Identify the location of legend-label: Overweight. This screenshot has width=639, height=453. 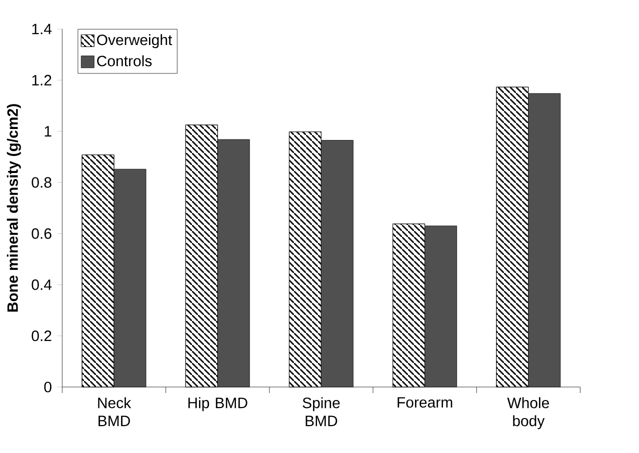
(134, 41).